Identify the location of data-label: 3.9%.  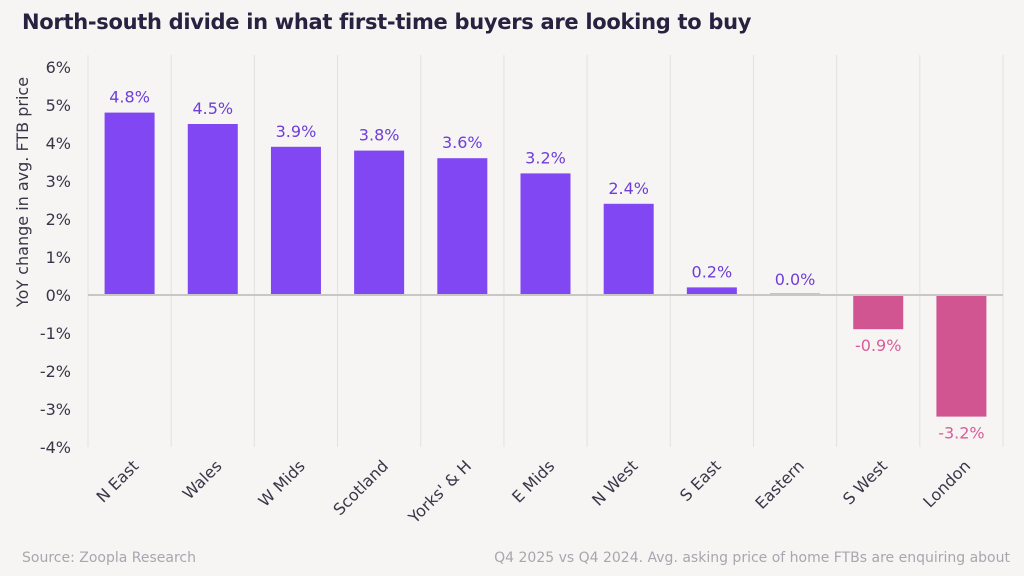
(296, 131).